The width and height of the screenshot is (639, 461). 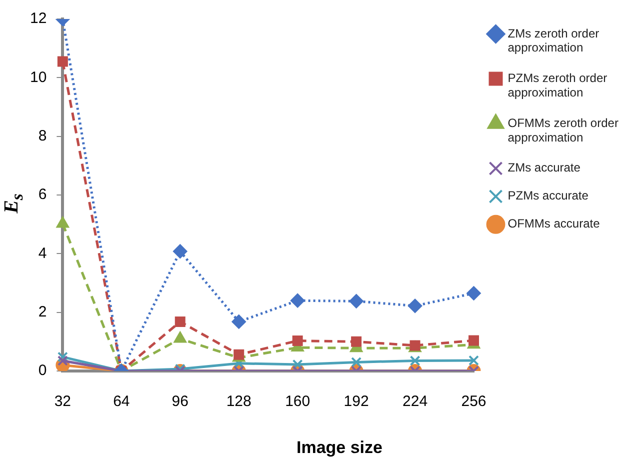 What do you see at coordinates (558, 85) in the screenshot?
I see `legend-label: PZMs zeroth order approximation` at bounding box center [558, 85].